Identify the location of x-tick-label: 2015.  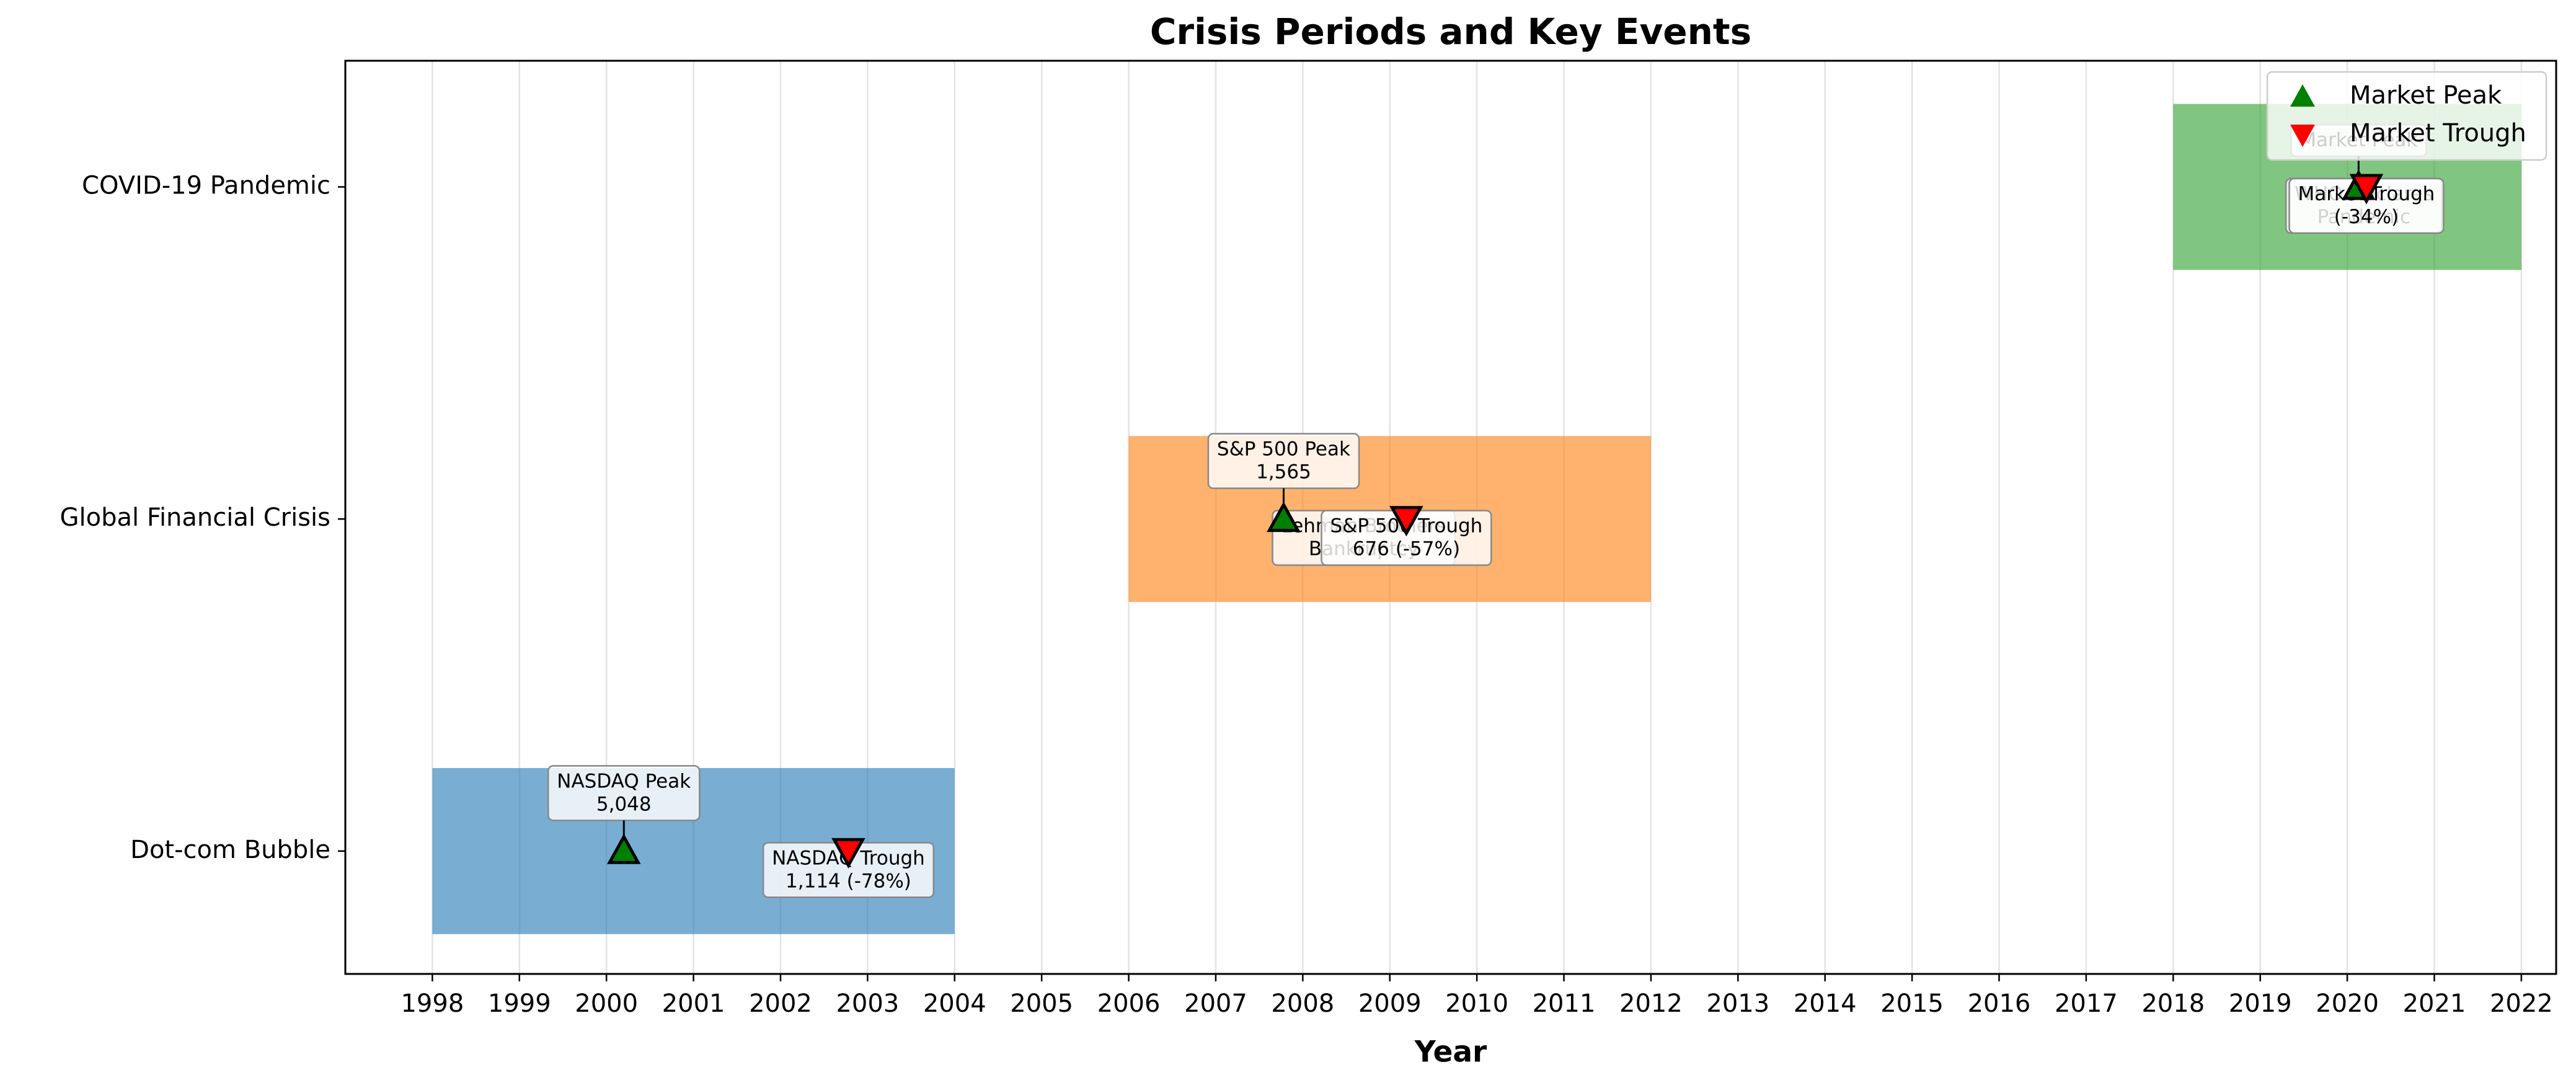
(1912, 1003).